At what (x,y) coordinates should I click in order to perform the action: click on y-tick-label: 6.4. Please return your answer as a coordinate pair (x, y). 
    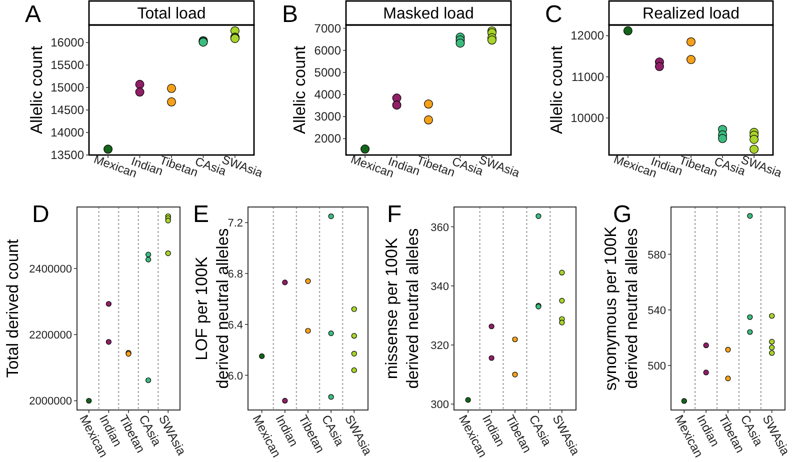
    Looking at the image, I should click on (235, 325).